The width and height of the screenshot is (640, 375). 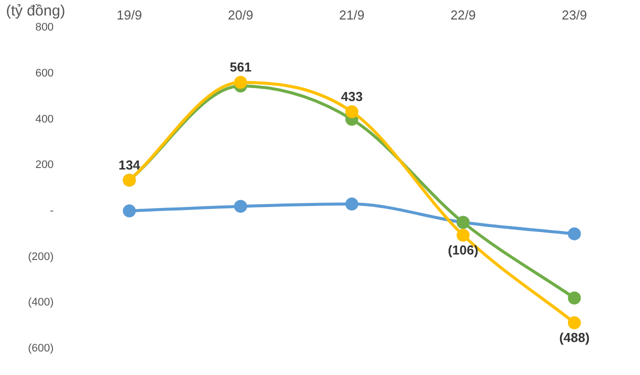 What do you see at coordinates (44, 165) in the screenshot?
I see `y-tick-label: 200` at bounding box center [44, 165].